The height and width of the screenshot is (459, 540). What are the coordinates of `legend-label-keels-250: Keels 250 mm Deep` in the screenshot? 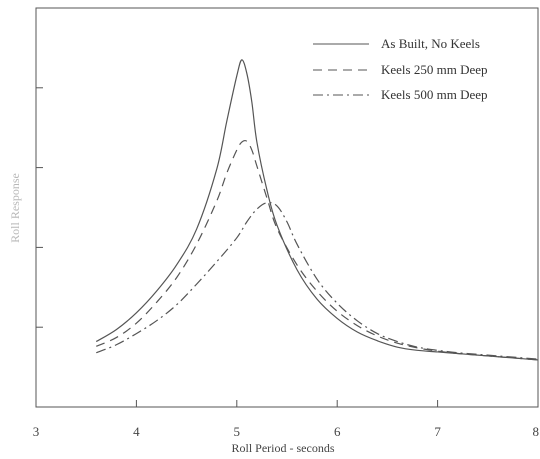 It's located at (434, 69).